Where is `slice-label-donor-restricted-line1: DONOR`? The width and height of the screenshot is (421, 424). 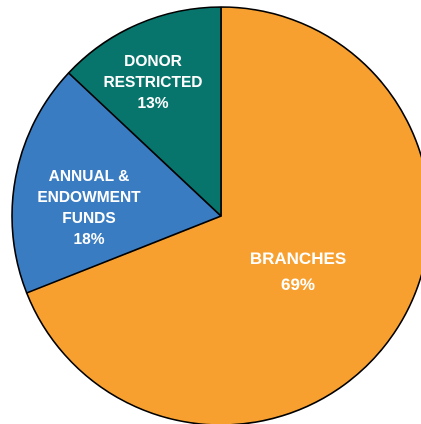
slice-label-donor-restricted-line1: DONOR is located at coordinates (153, 61).